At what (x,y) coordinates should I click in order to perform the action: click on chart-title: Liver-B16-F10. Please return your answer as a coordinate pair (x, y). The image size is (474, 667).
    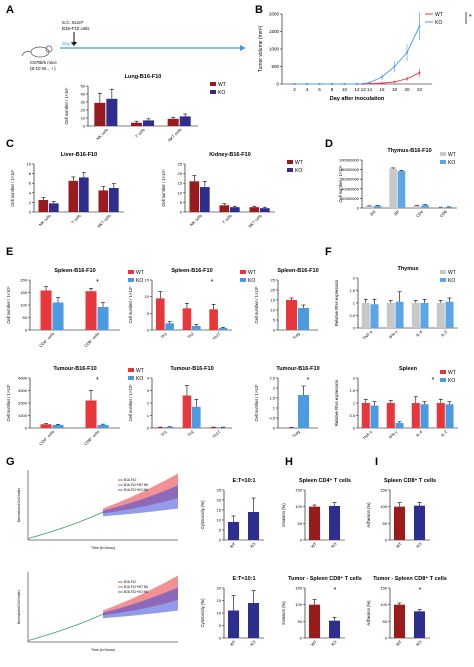
    Looking at the image, I should click on (79, 155).